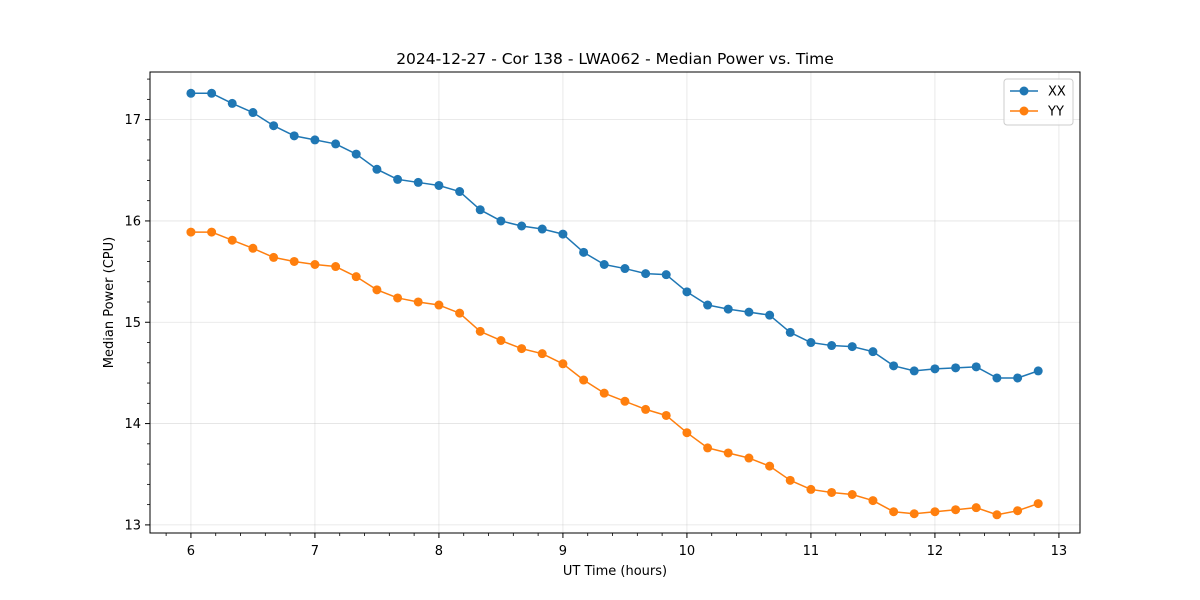 The image size is (1200, 600). Describe the element at coordinates (1055, 112) in the screenshot. I see `legend-label-yy: YY` at that location.